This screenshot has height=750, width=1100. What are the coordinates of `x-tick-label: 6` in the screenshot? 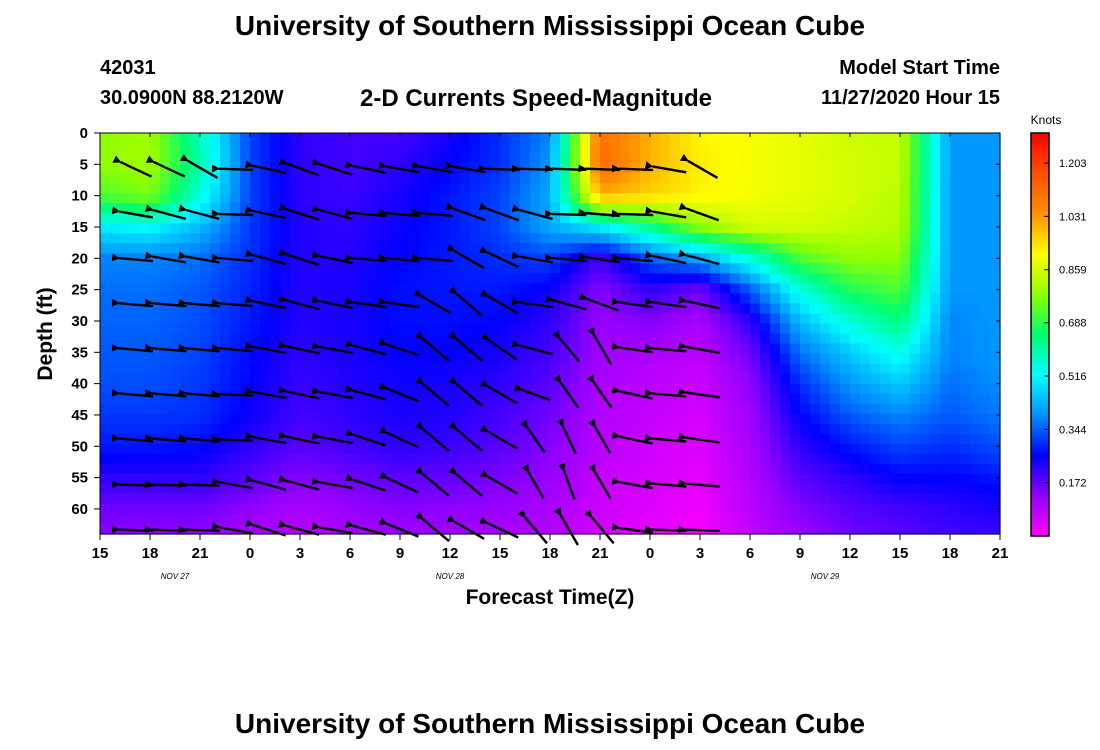 It's located at (750, 553).